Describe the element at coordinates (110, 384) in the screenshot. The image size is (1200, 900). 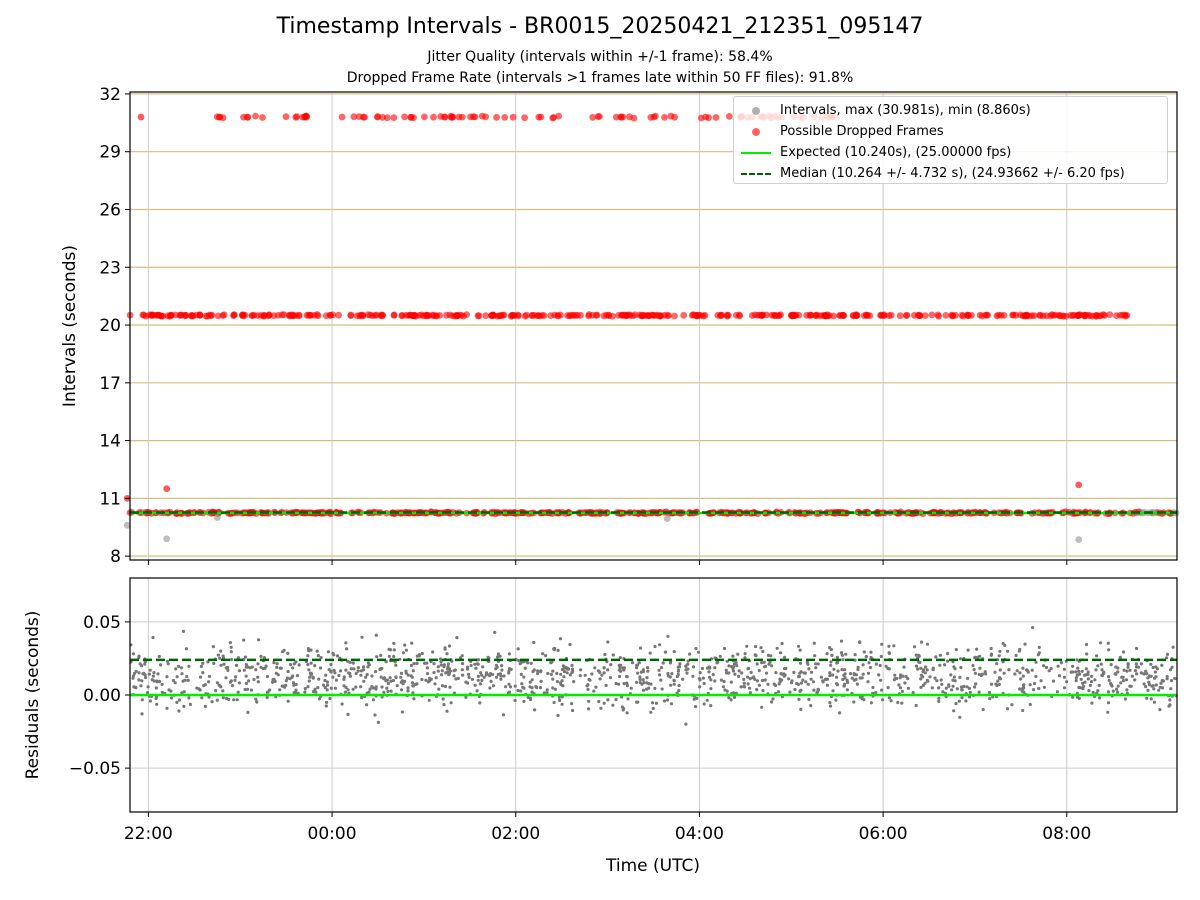
I see `y-tick-label: 17` at that location.